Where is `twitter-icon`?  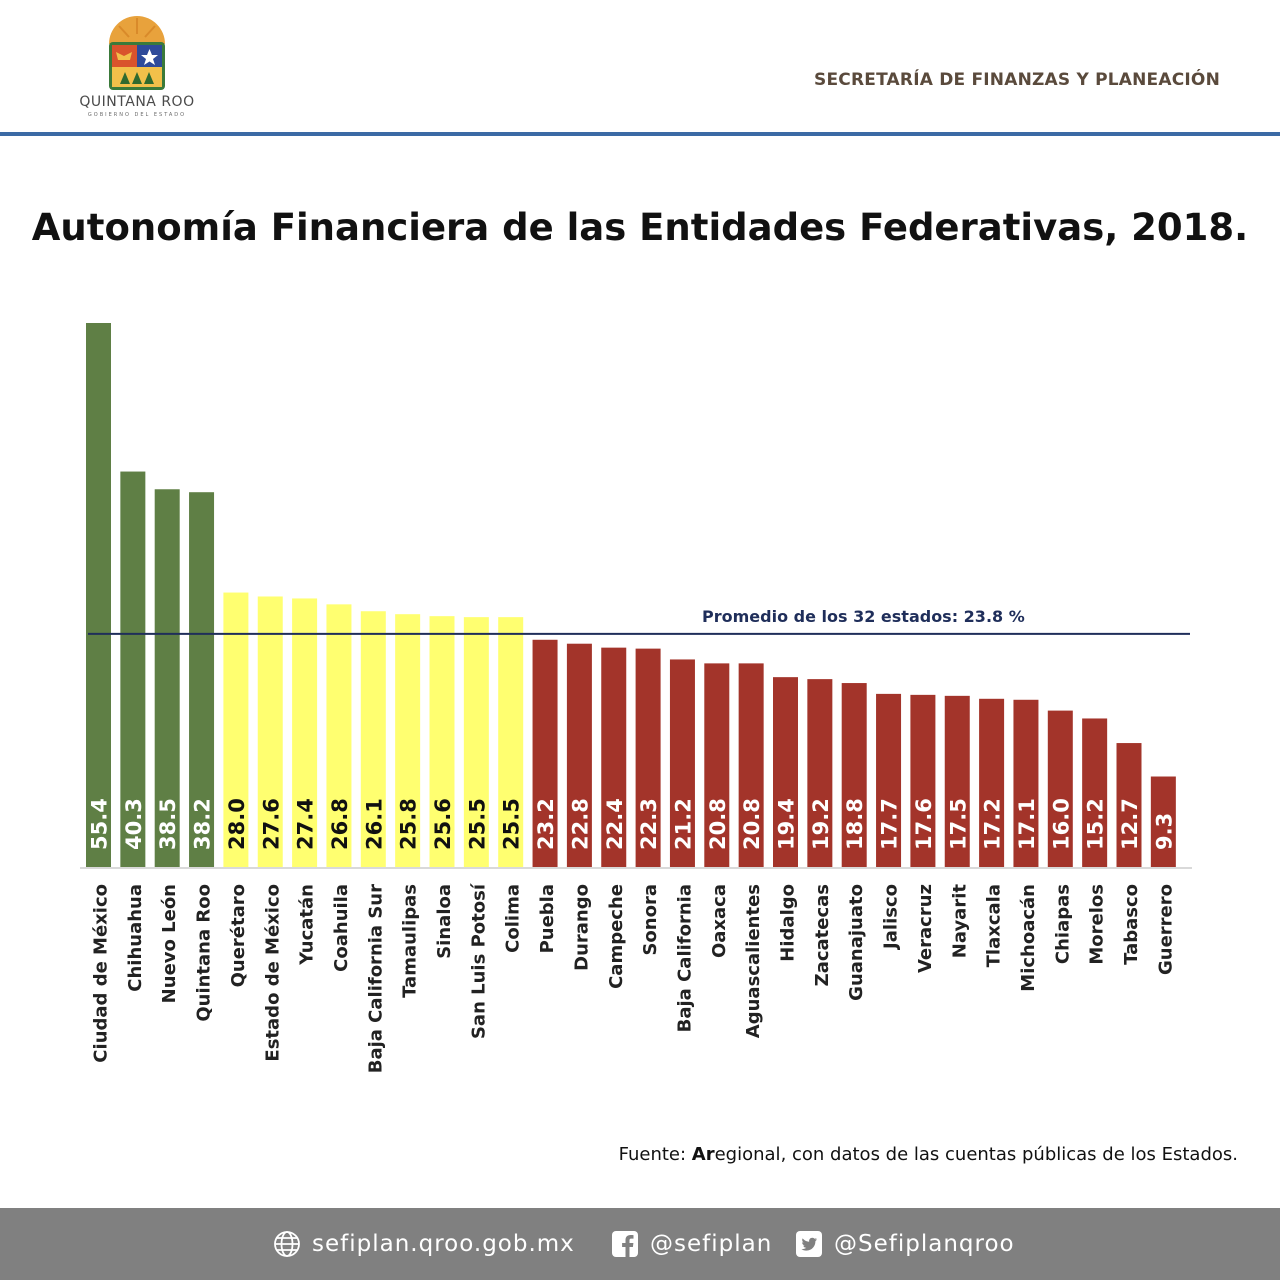 twitter-icon is located at coordinates (809, 1244).